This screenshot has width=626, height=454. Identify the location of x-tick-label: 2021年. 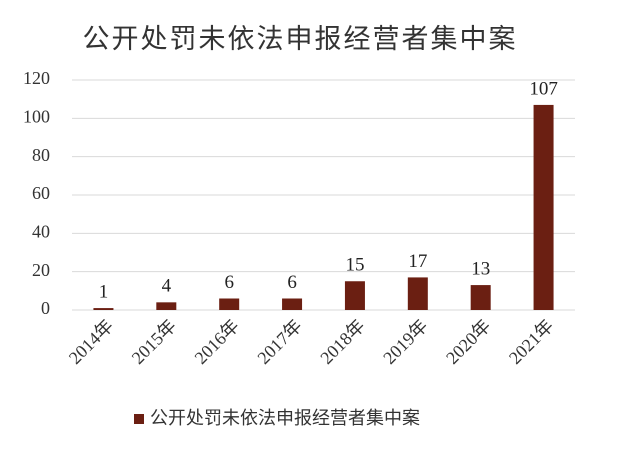
(531, 342).